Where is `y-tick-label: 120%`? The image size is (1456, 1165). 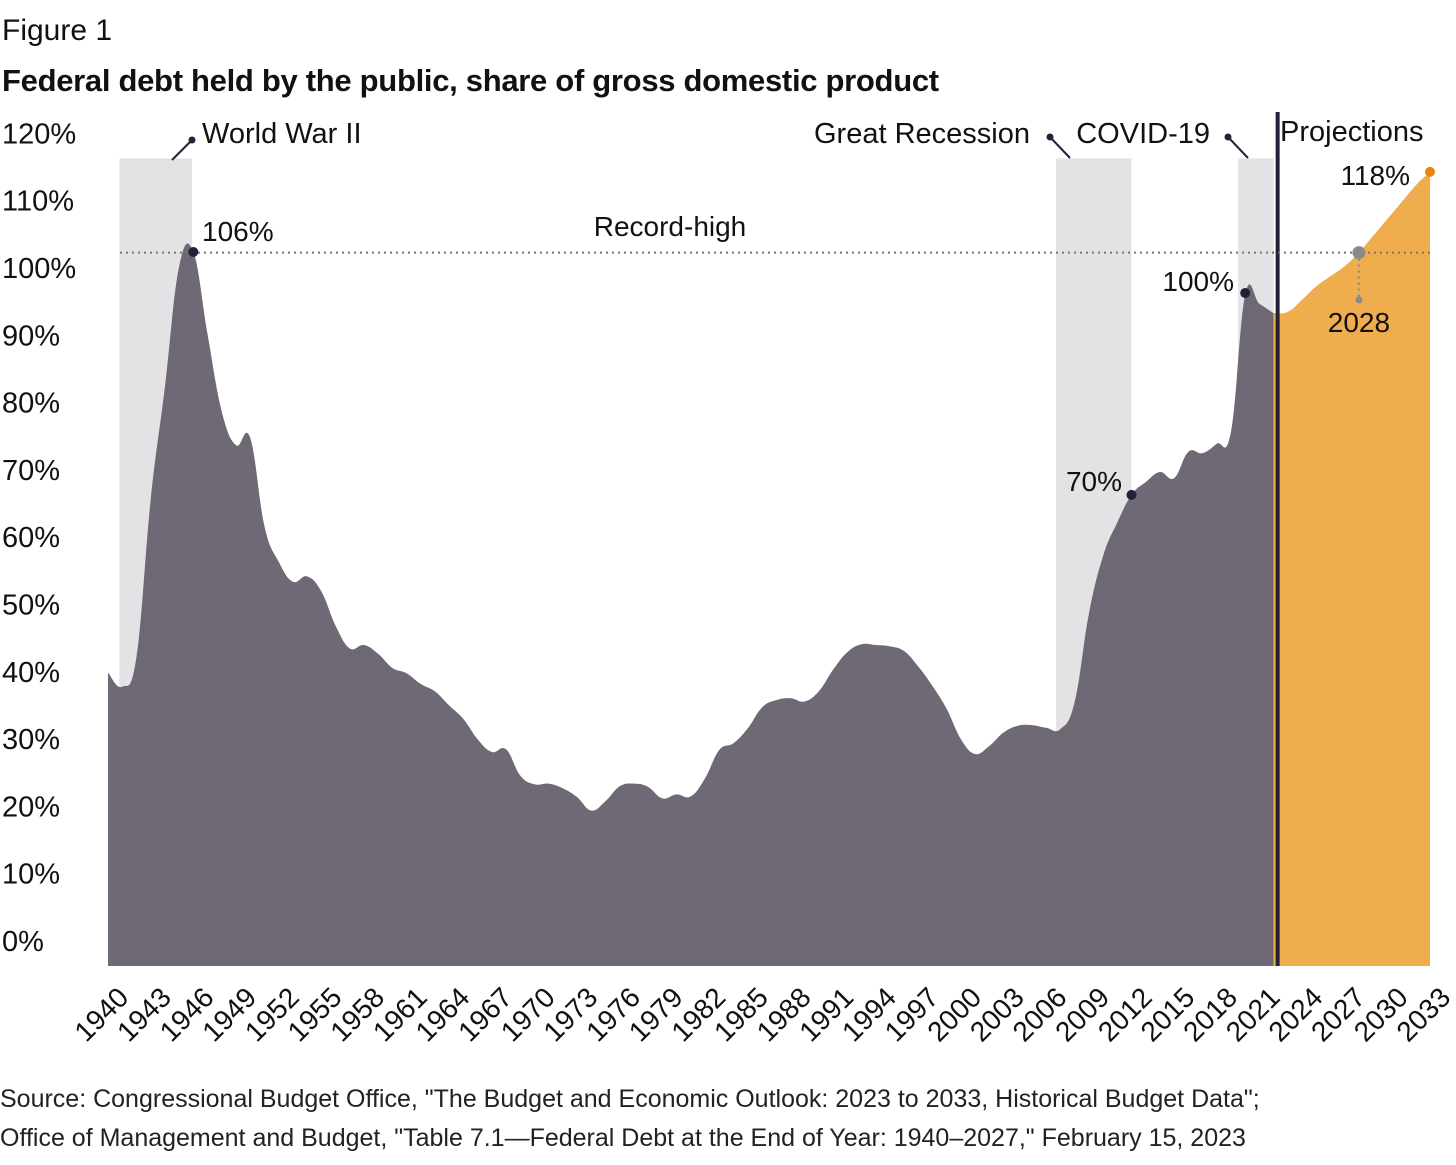 y-tick-label: 120% is located at coordinates (39, 134).